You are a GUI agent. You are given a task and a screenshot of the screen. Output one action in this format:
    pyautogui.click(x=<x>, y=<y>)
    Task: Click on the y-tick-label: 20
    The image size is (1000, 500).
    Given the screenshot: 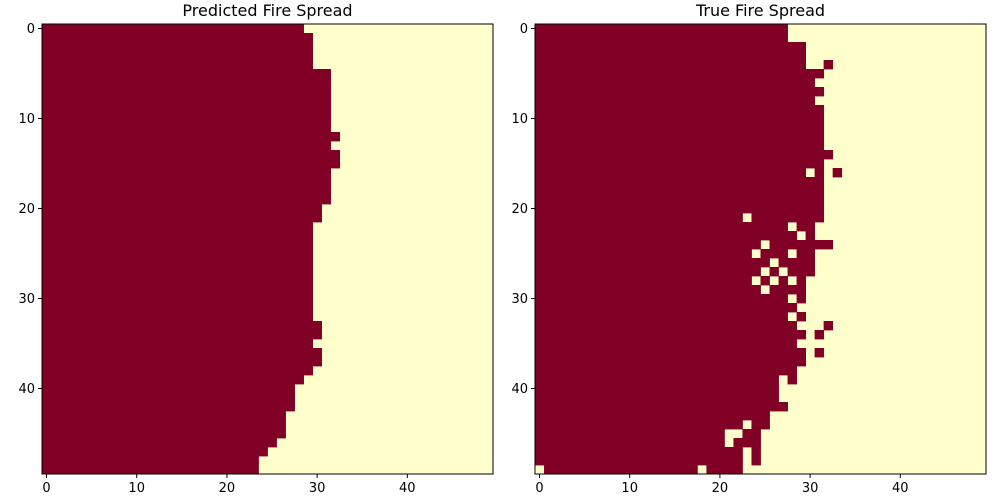 What is the action you would take?
    pyautogui.click(x=519, y=209)
    